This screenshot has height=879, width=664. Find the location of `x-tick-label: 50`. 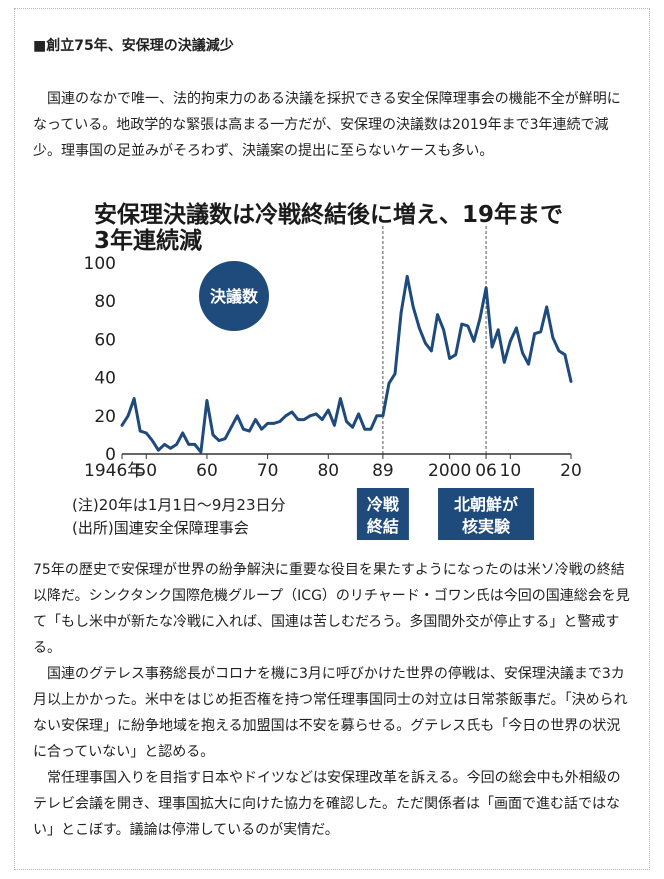

x-tick-label: 50 is located at coordinates (146, 471).